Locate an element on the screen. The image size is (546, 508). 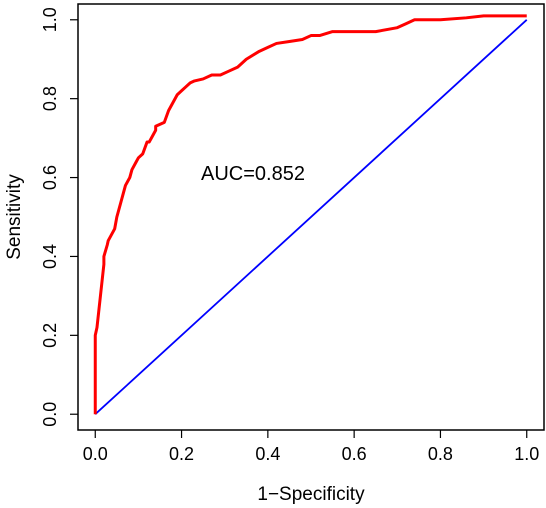
x-tick-label: 0.4 is located at coordinates (267, 454).